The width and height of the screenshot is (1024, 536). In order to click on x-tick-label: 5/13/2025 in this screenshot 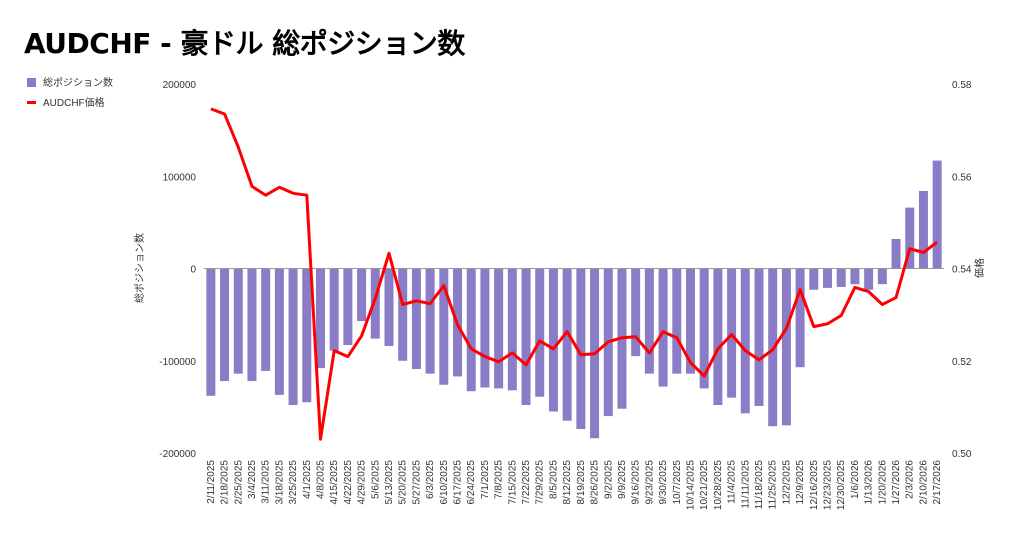, I will do `click(389, 482)`.